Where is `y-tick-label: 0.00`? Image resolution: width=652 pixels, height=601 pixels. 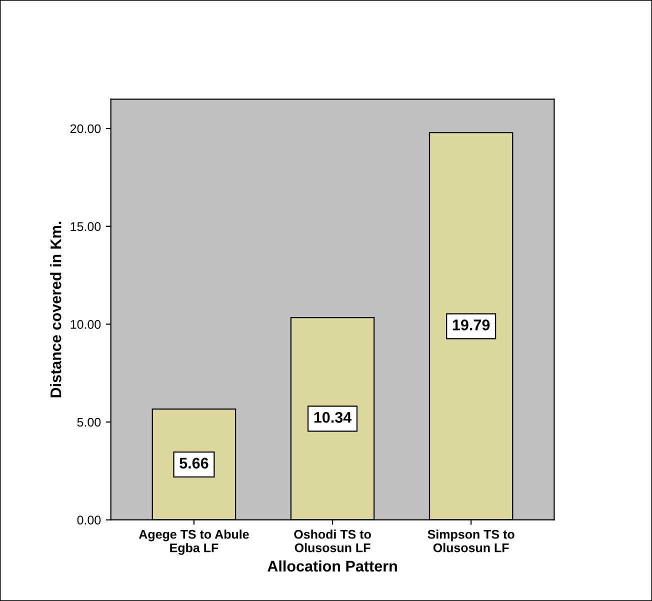 y-tick-label: 0.00 is located at coordinates (89, 520).